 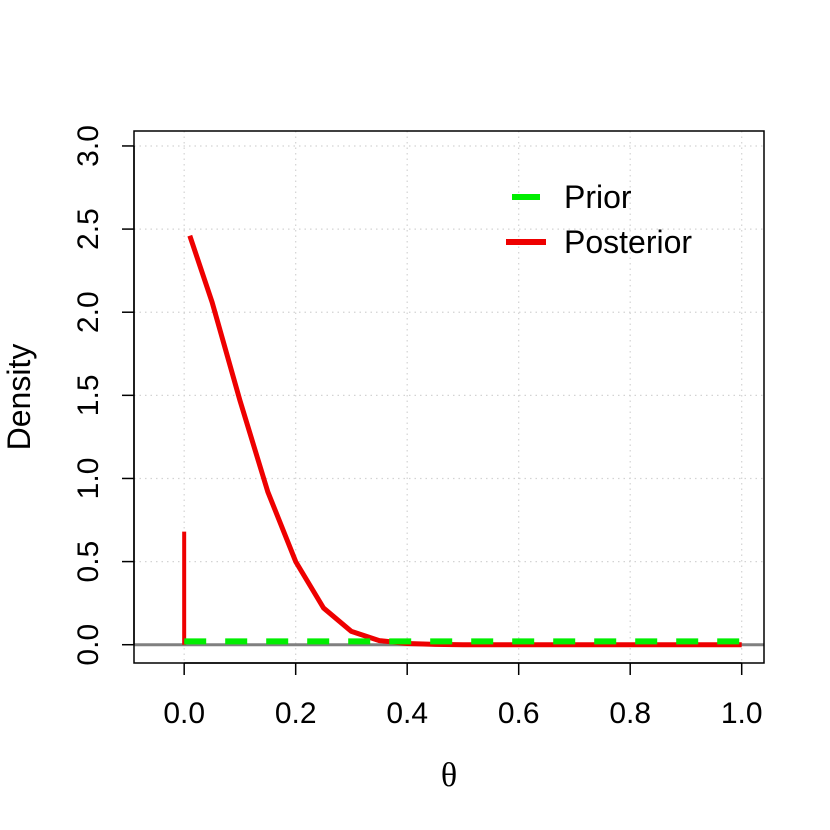 I want to click on legend: Prior Posterior, so click(x=599, y=219).